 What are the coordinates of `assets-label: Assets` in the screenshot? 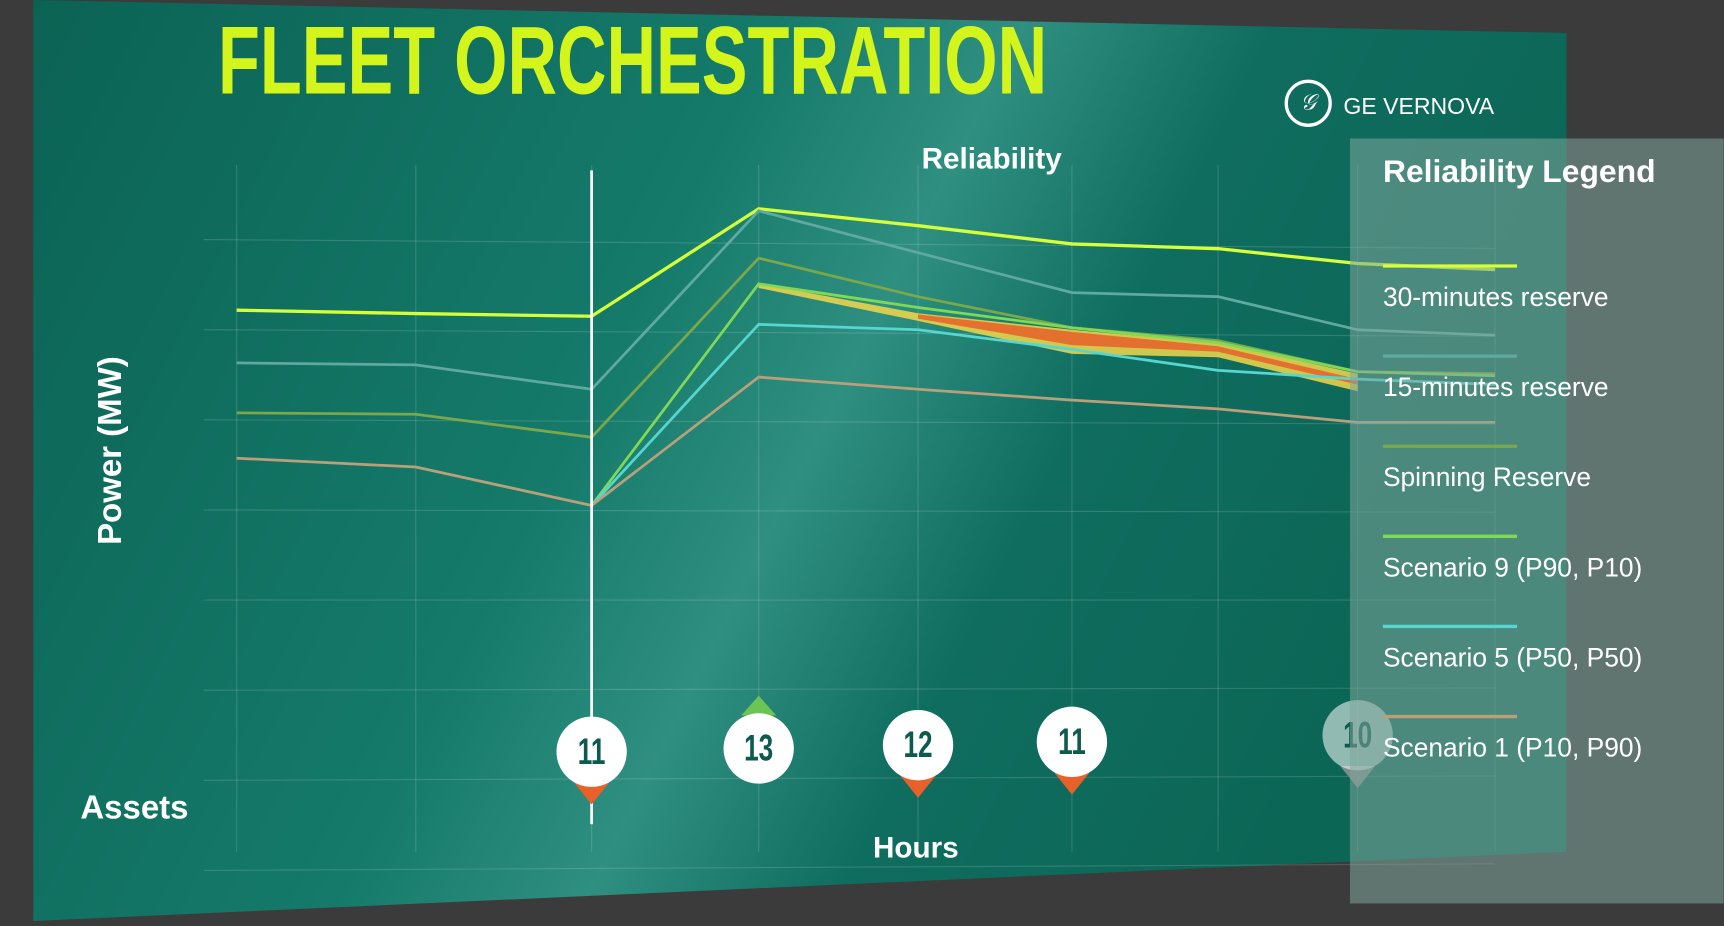 It's located at (134, 807).